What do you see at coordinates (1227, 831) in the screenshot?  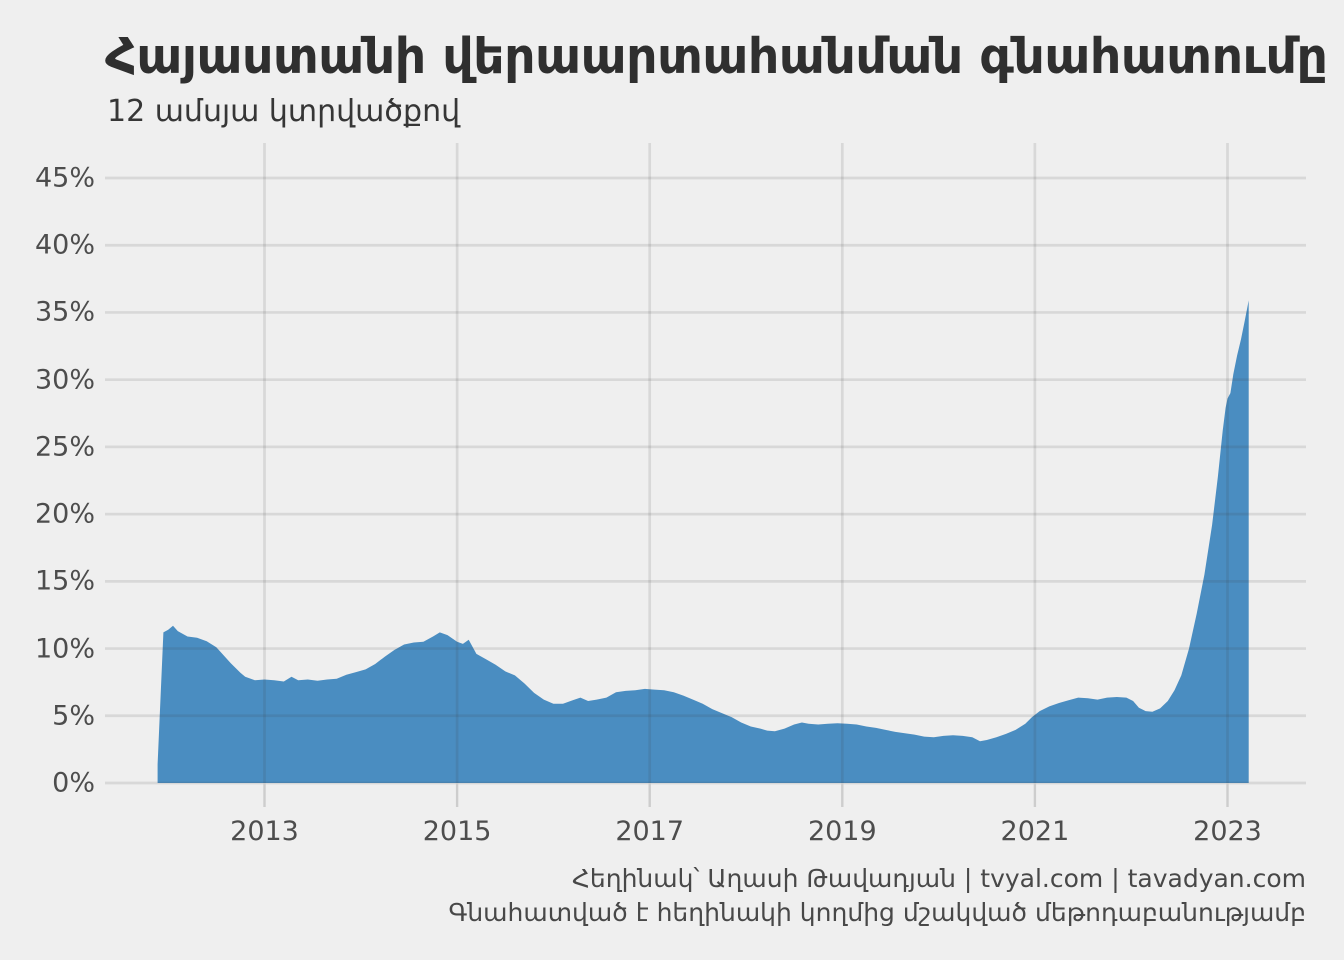 I see `x-axis-label: 2023` at bounding box center [1227, 831].